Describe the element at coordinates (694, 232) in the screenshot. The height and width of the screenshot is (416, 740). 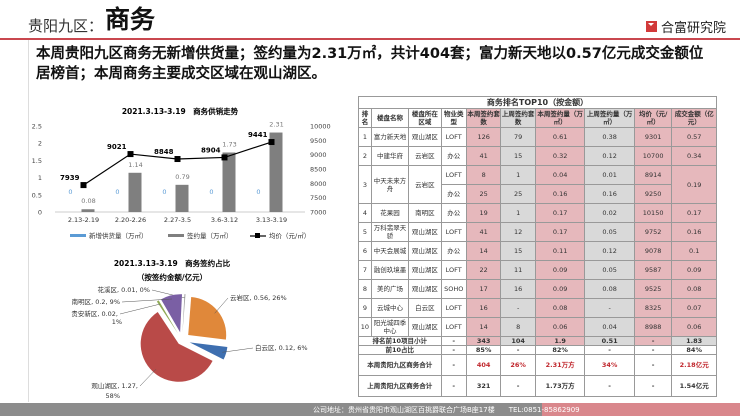
I see `table-cell: 0.16` at that location.